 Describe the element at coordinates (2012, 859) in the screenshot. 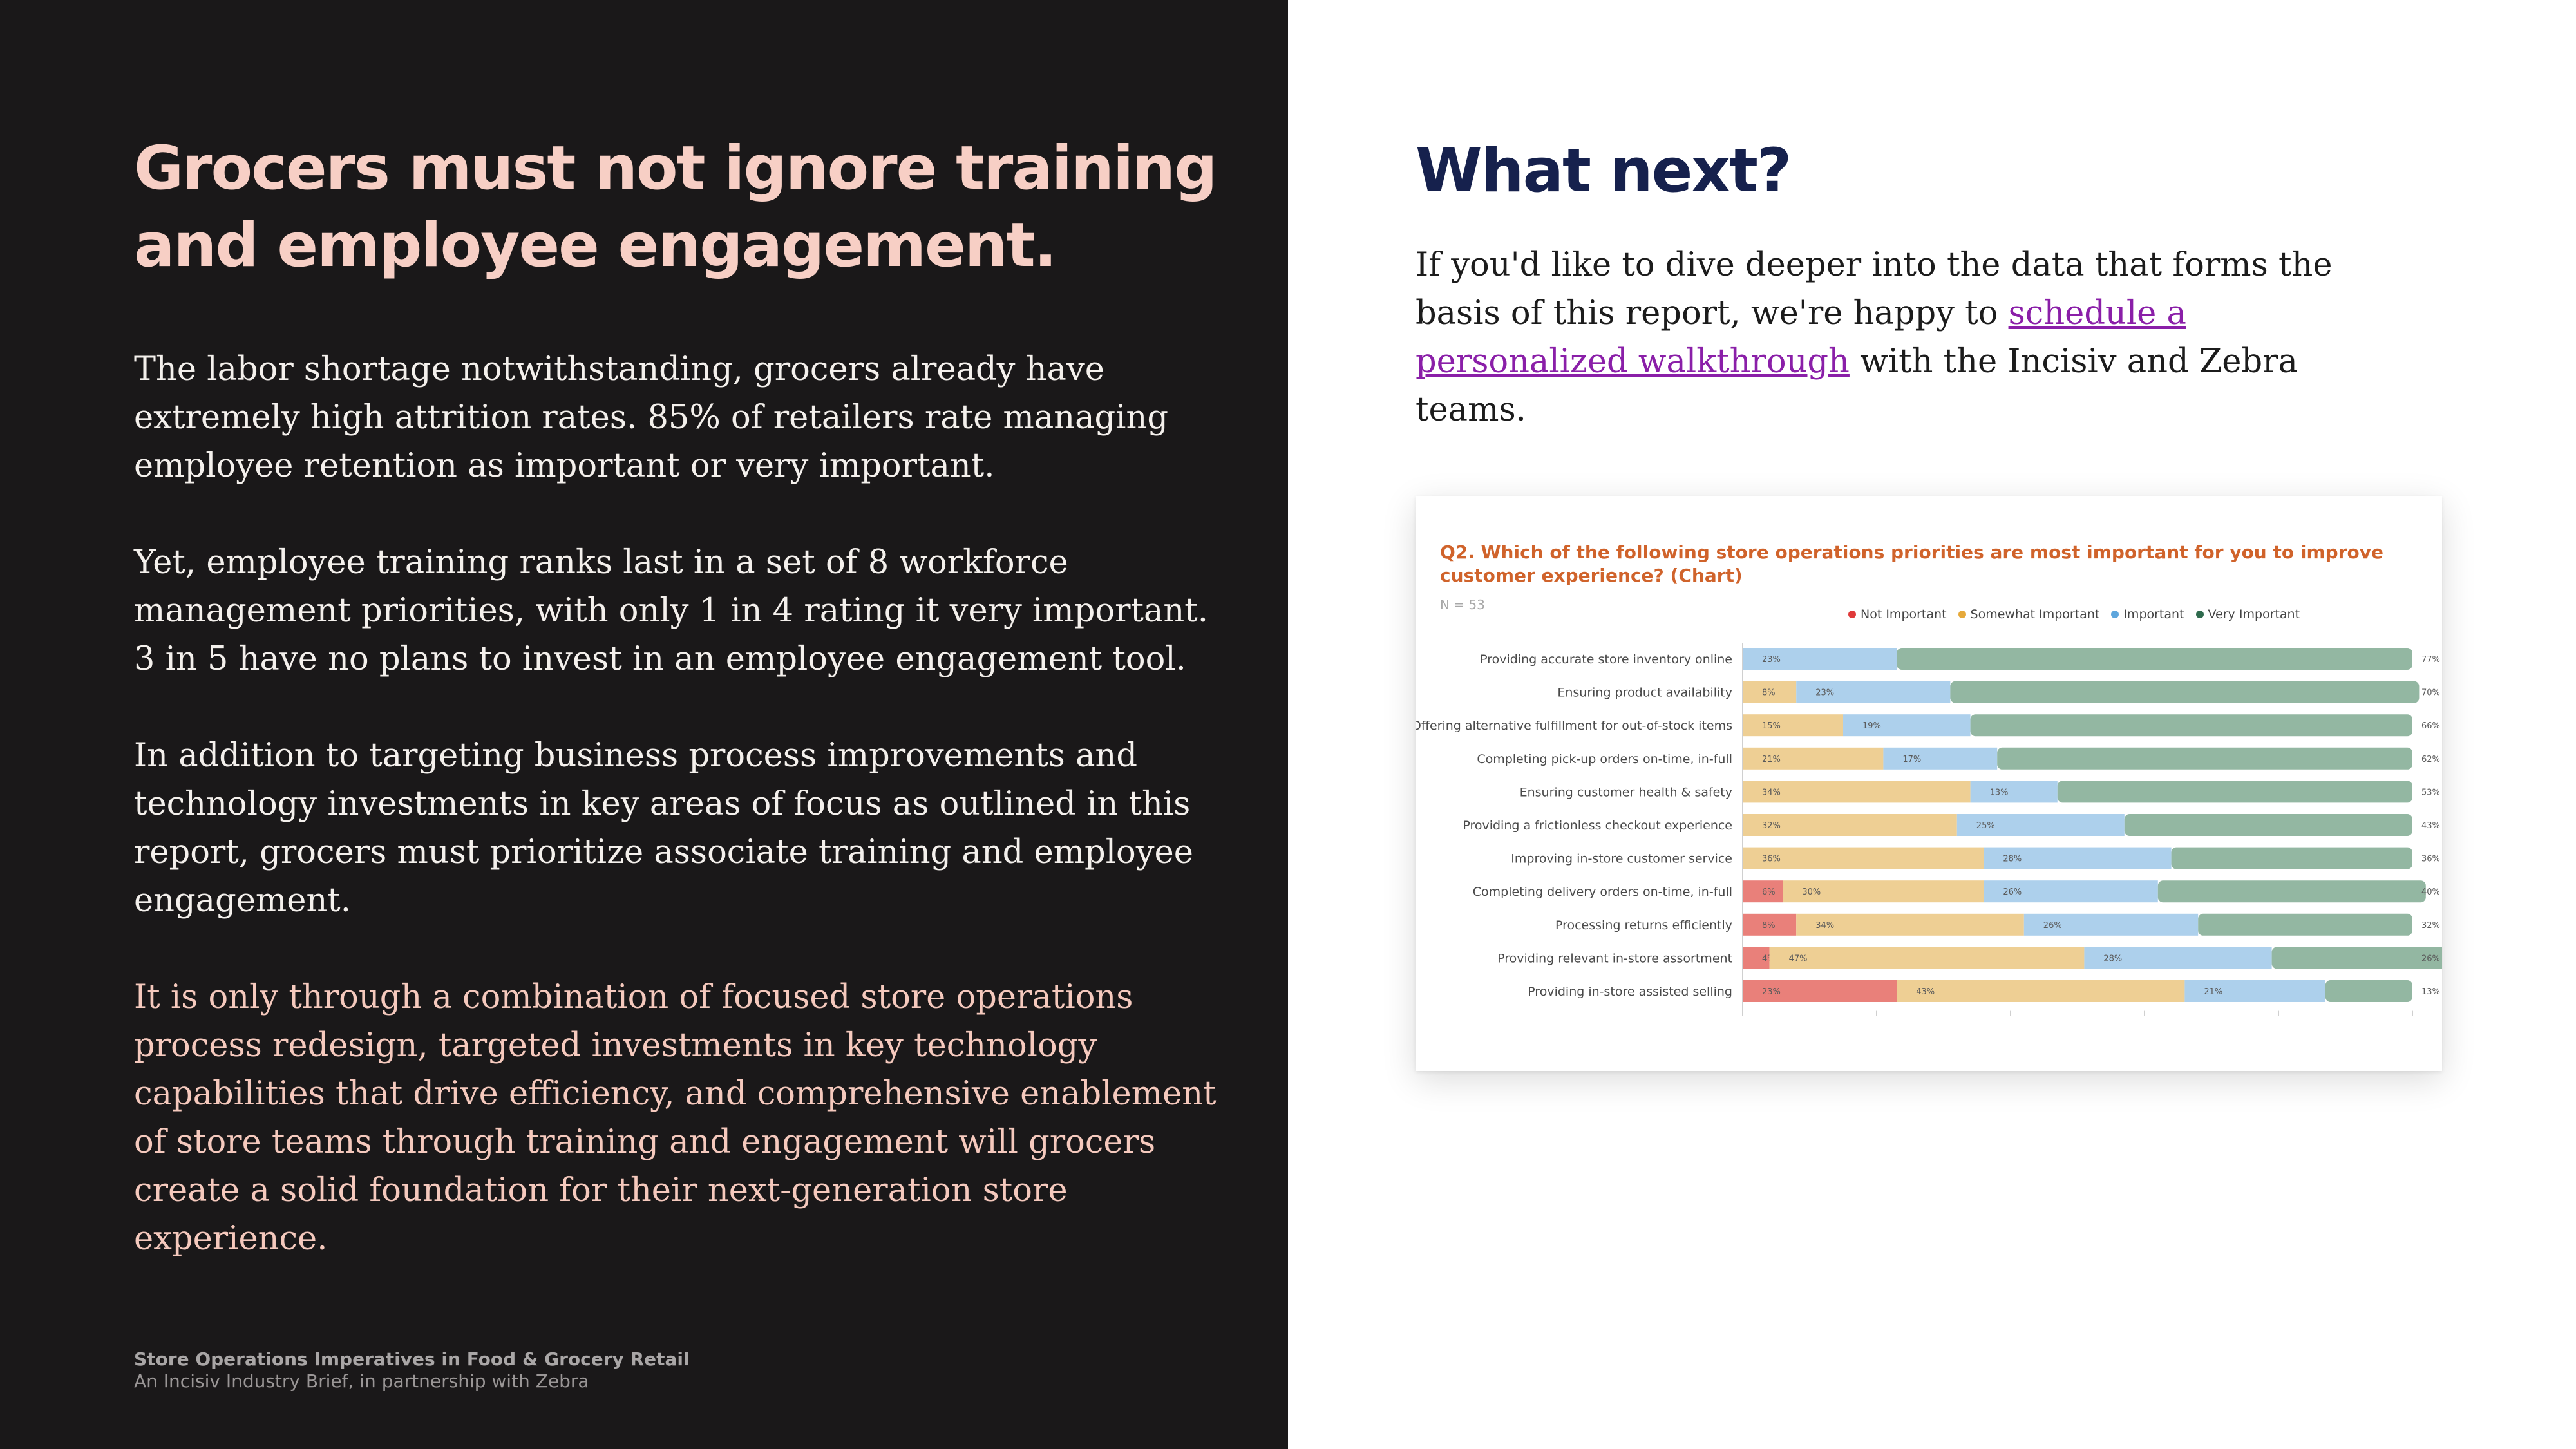

I see `bar-value-label: 28%` at that location.